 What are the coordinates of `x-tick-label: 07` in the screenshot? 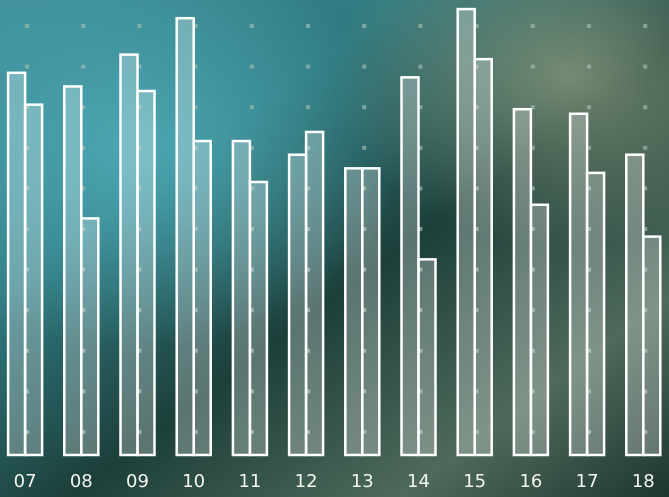 It's located at (25, 481).